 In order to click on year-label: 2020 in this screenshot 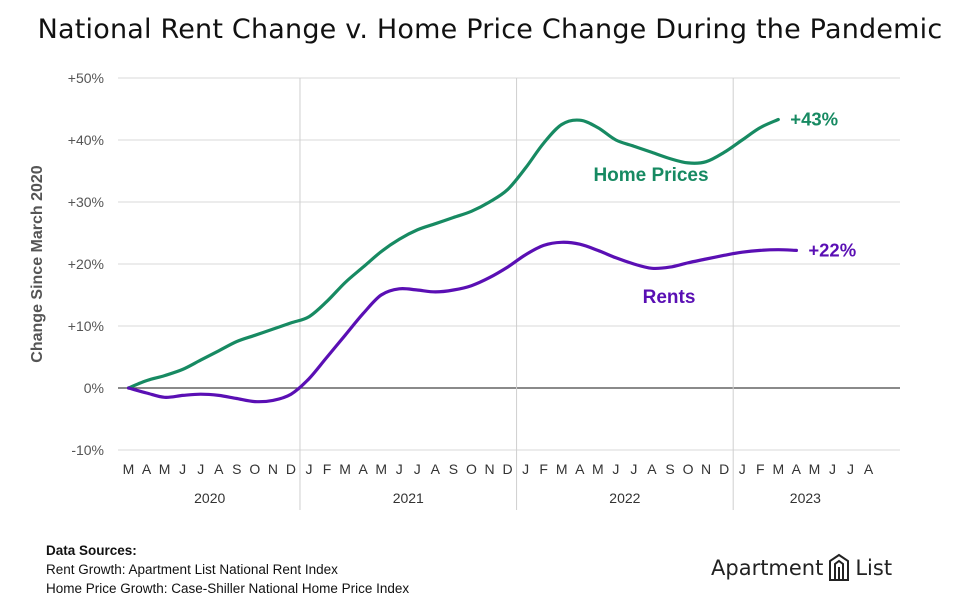, I will do `click(209, 498)`.